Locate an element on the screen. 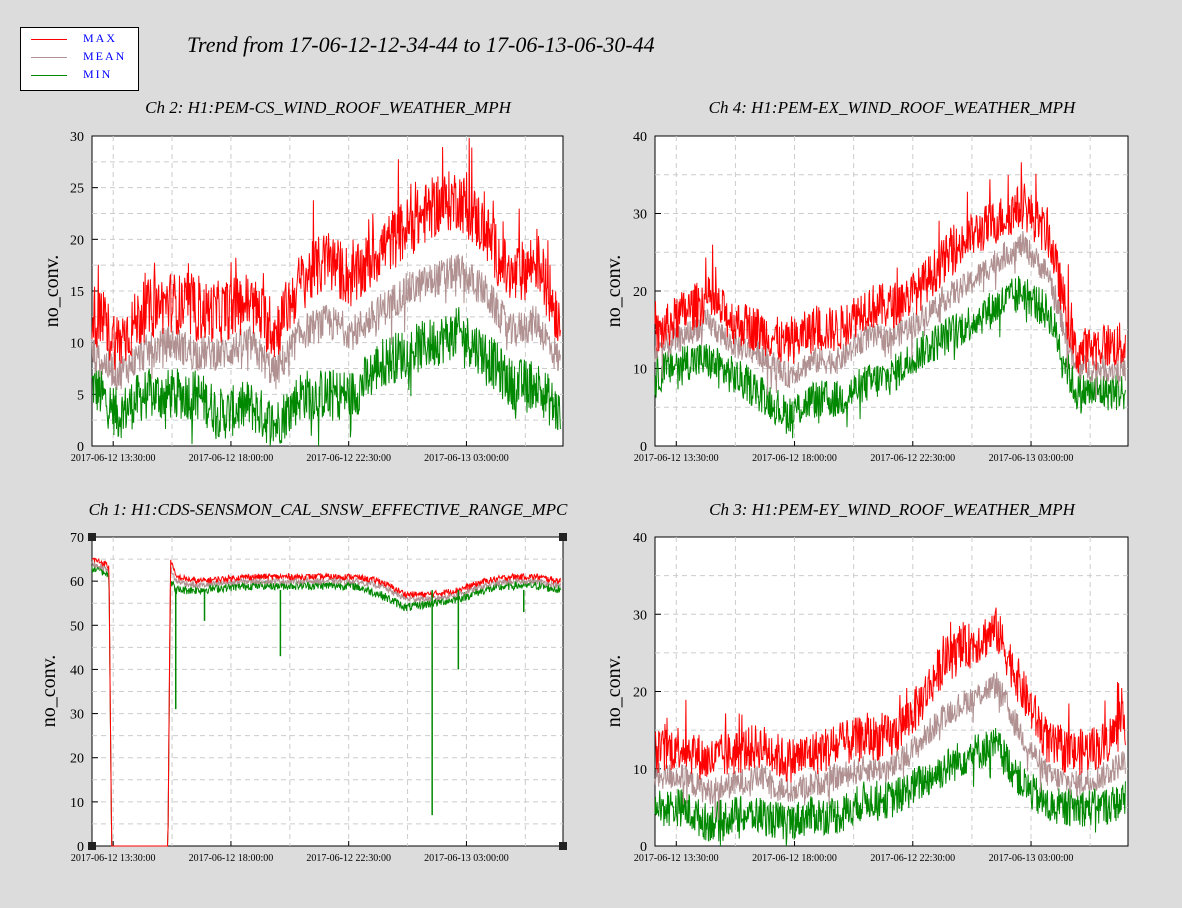 The width and height of the screenshot is (1182, 908). y-tick-label: 50 is located at coordinates (77, 626).